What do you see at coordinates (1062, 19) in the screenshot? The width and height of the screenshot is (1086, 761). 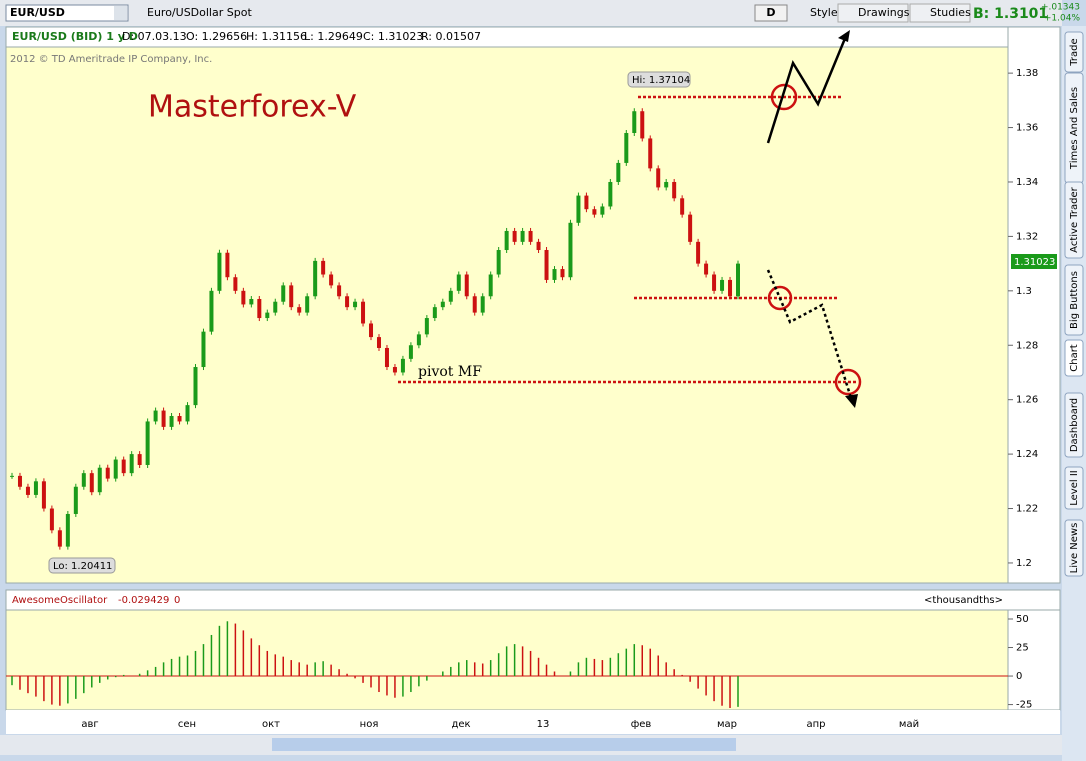 I see `change-pct: +1.04%` at bounding box center [1062, 19].